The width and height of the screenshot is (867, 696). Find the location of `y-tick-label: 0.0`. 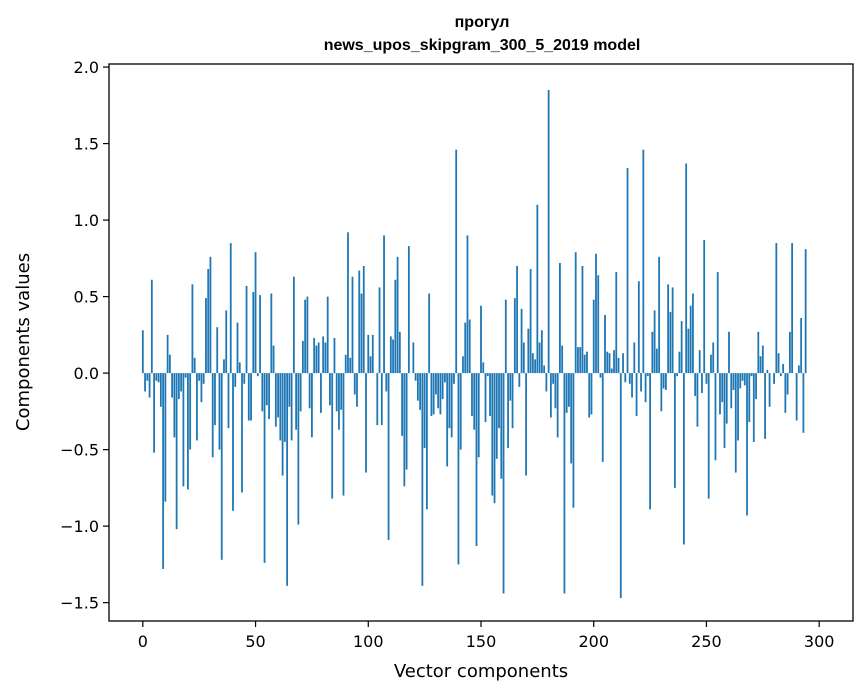

y-tick-label: 0.0 is located at coordinates (86, 373).